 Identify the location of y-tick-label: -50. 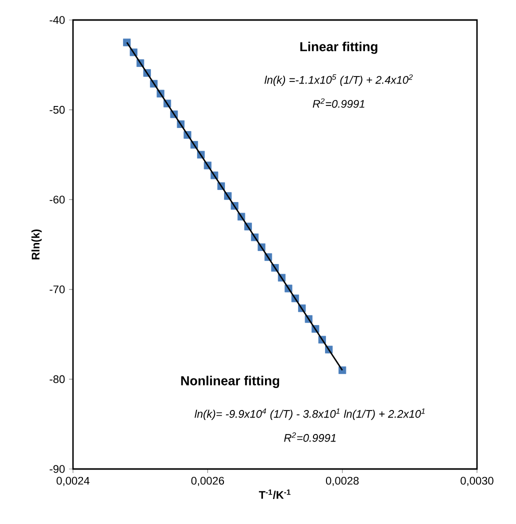
(57, 110).